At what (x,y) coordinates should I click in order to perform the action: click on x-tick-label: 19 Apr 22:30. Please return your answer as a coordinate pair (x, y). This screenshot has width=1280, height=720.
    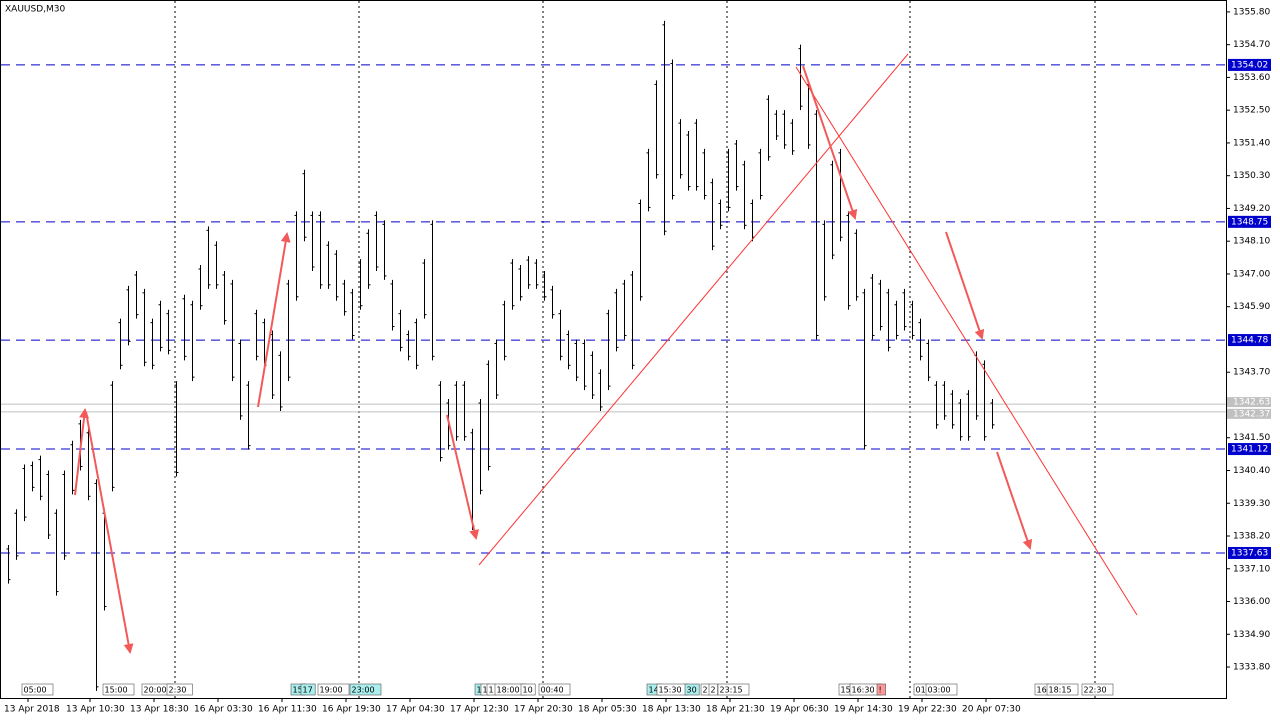
    Looking at the image, I should click on (927, 710).